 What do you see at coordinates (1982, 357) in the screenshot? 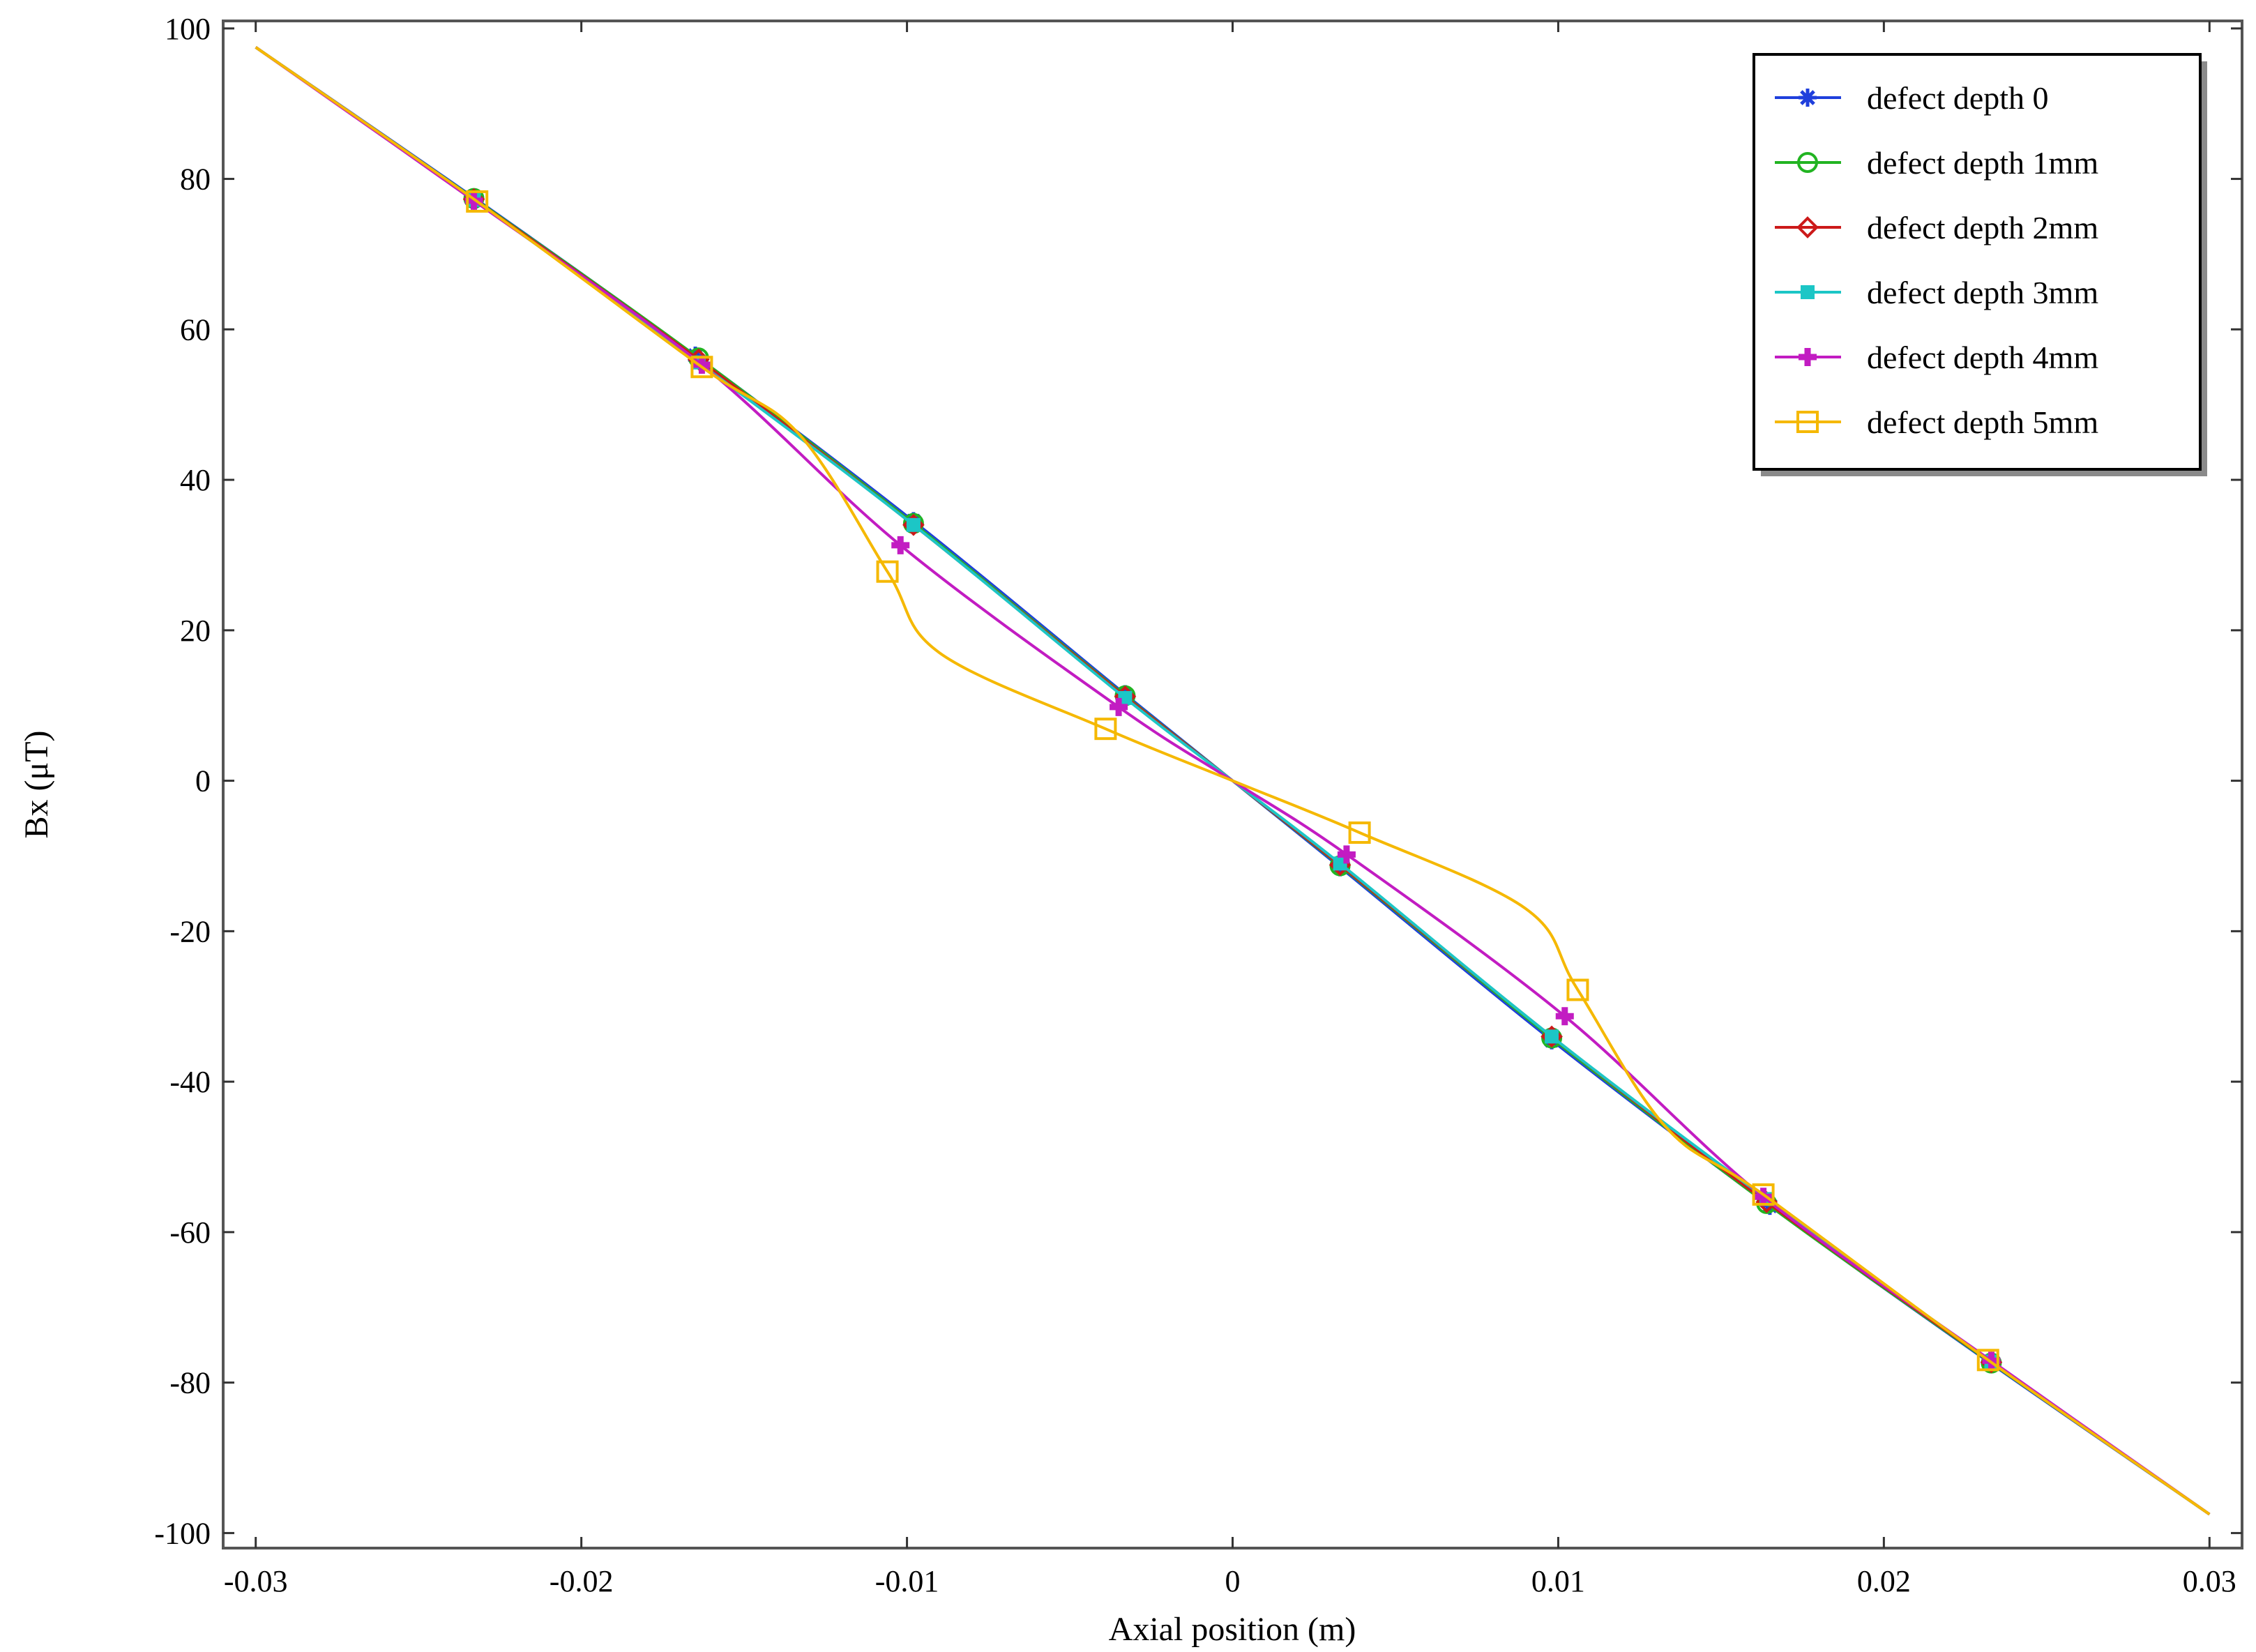
I see `legend-label: defect depth 4mm` at bounding box center [1982, 357].